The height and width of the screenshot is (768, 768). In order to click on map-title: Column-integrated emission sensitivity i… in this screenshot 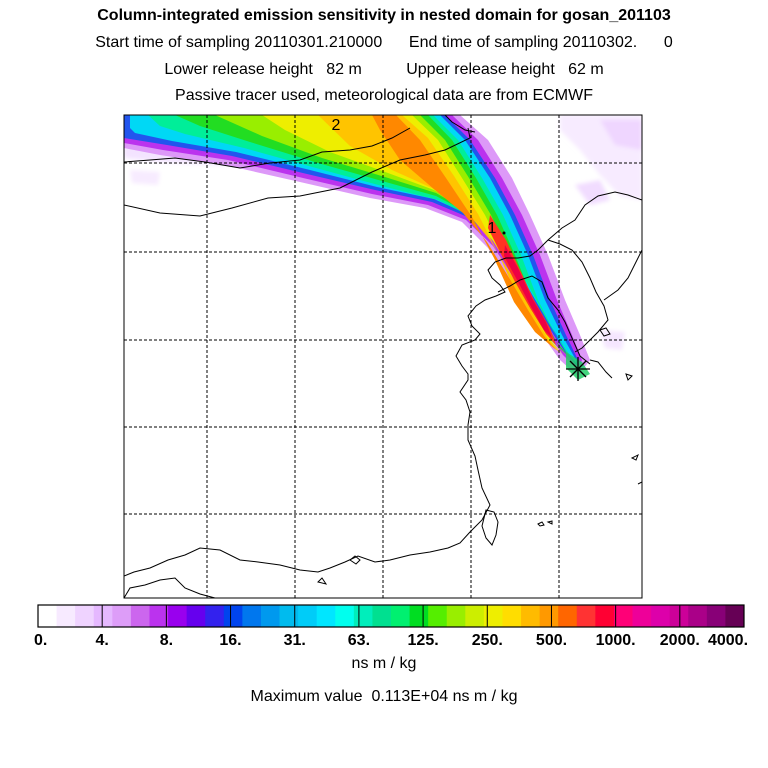, I will do `click(384, 15)`.